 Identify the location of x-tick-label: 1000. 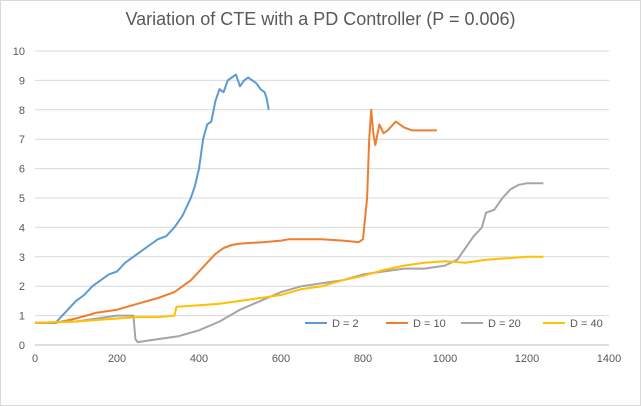
(445, 359).